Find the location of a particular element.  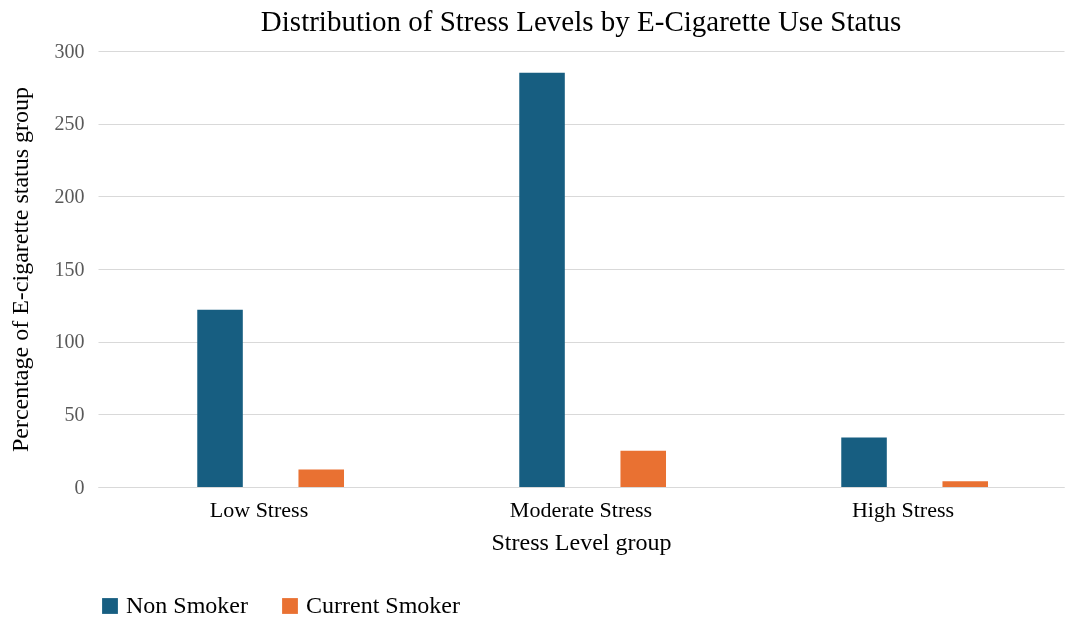

legend-label: Current Smoker is located at coordinates (383, 605).